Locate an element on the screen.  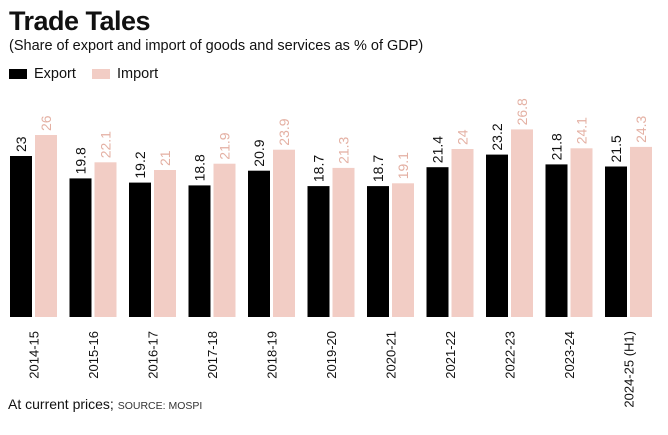
data-label-export: 23.2 is located at coordinates (497, 136).